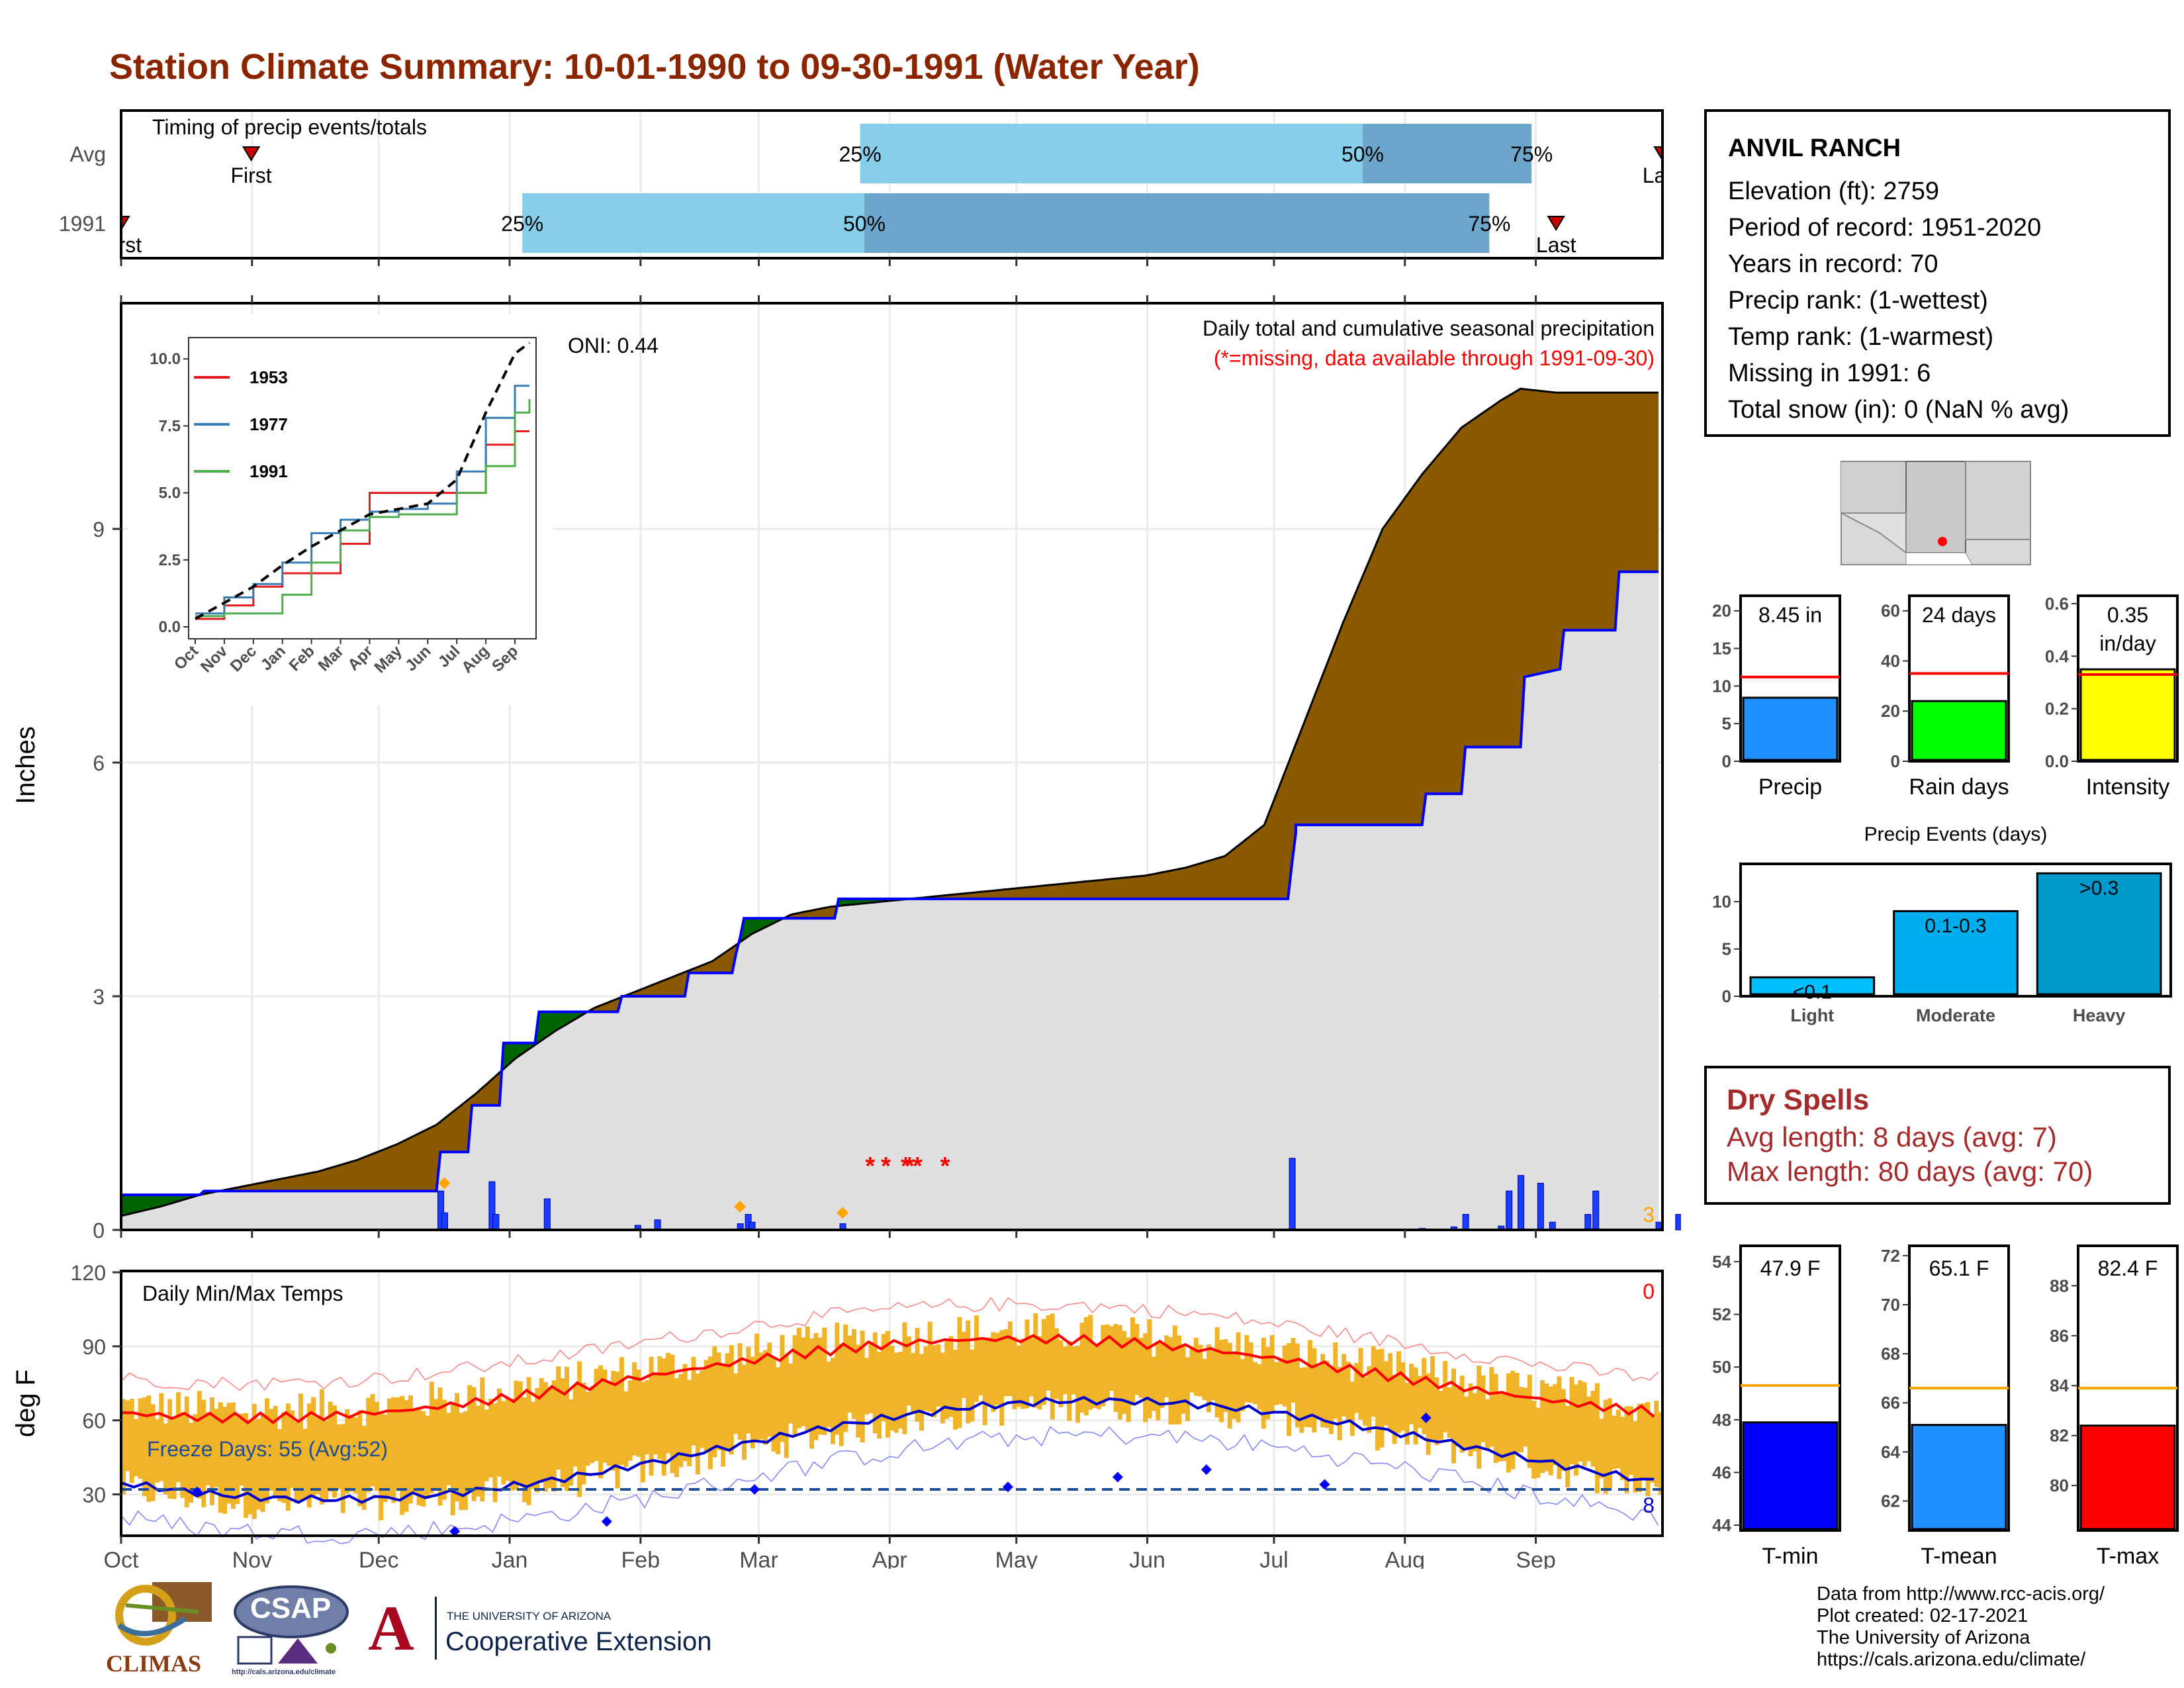 This screenshot has width=2184, height=1688. Describe the element at coordinates (1721, 1262) in the screenshot. I see `tgauge-y-tick-label: 54` at that location.